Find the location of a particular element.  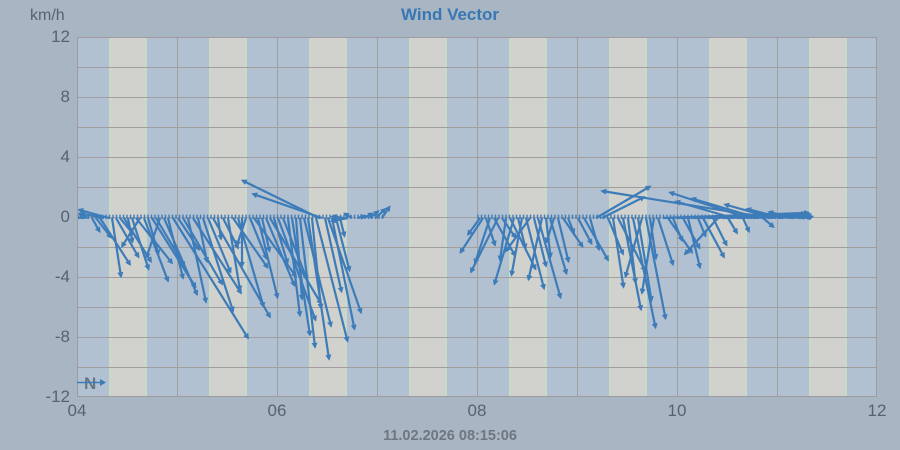

y-axis-label: 12 is located at coordinates (60, 36).